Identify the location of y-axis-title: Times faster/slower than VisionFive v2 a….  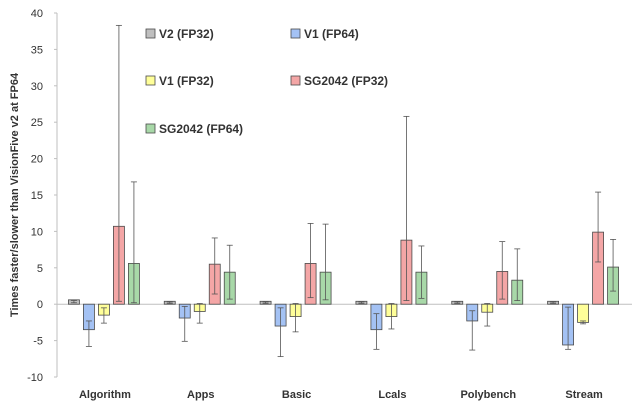
(15, 194).